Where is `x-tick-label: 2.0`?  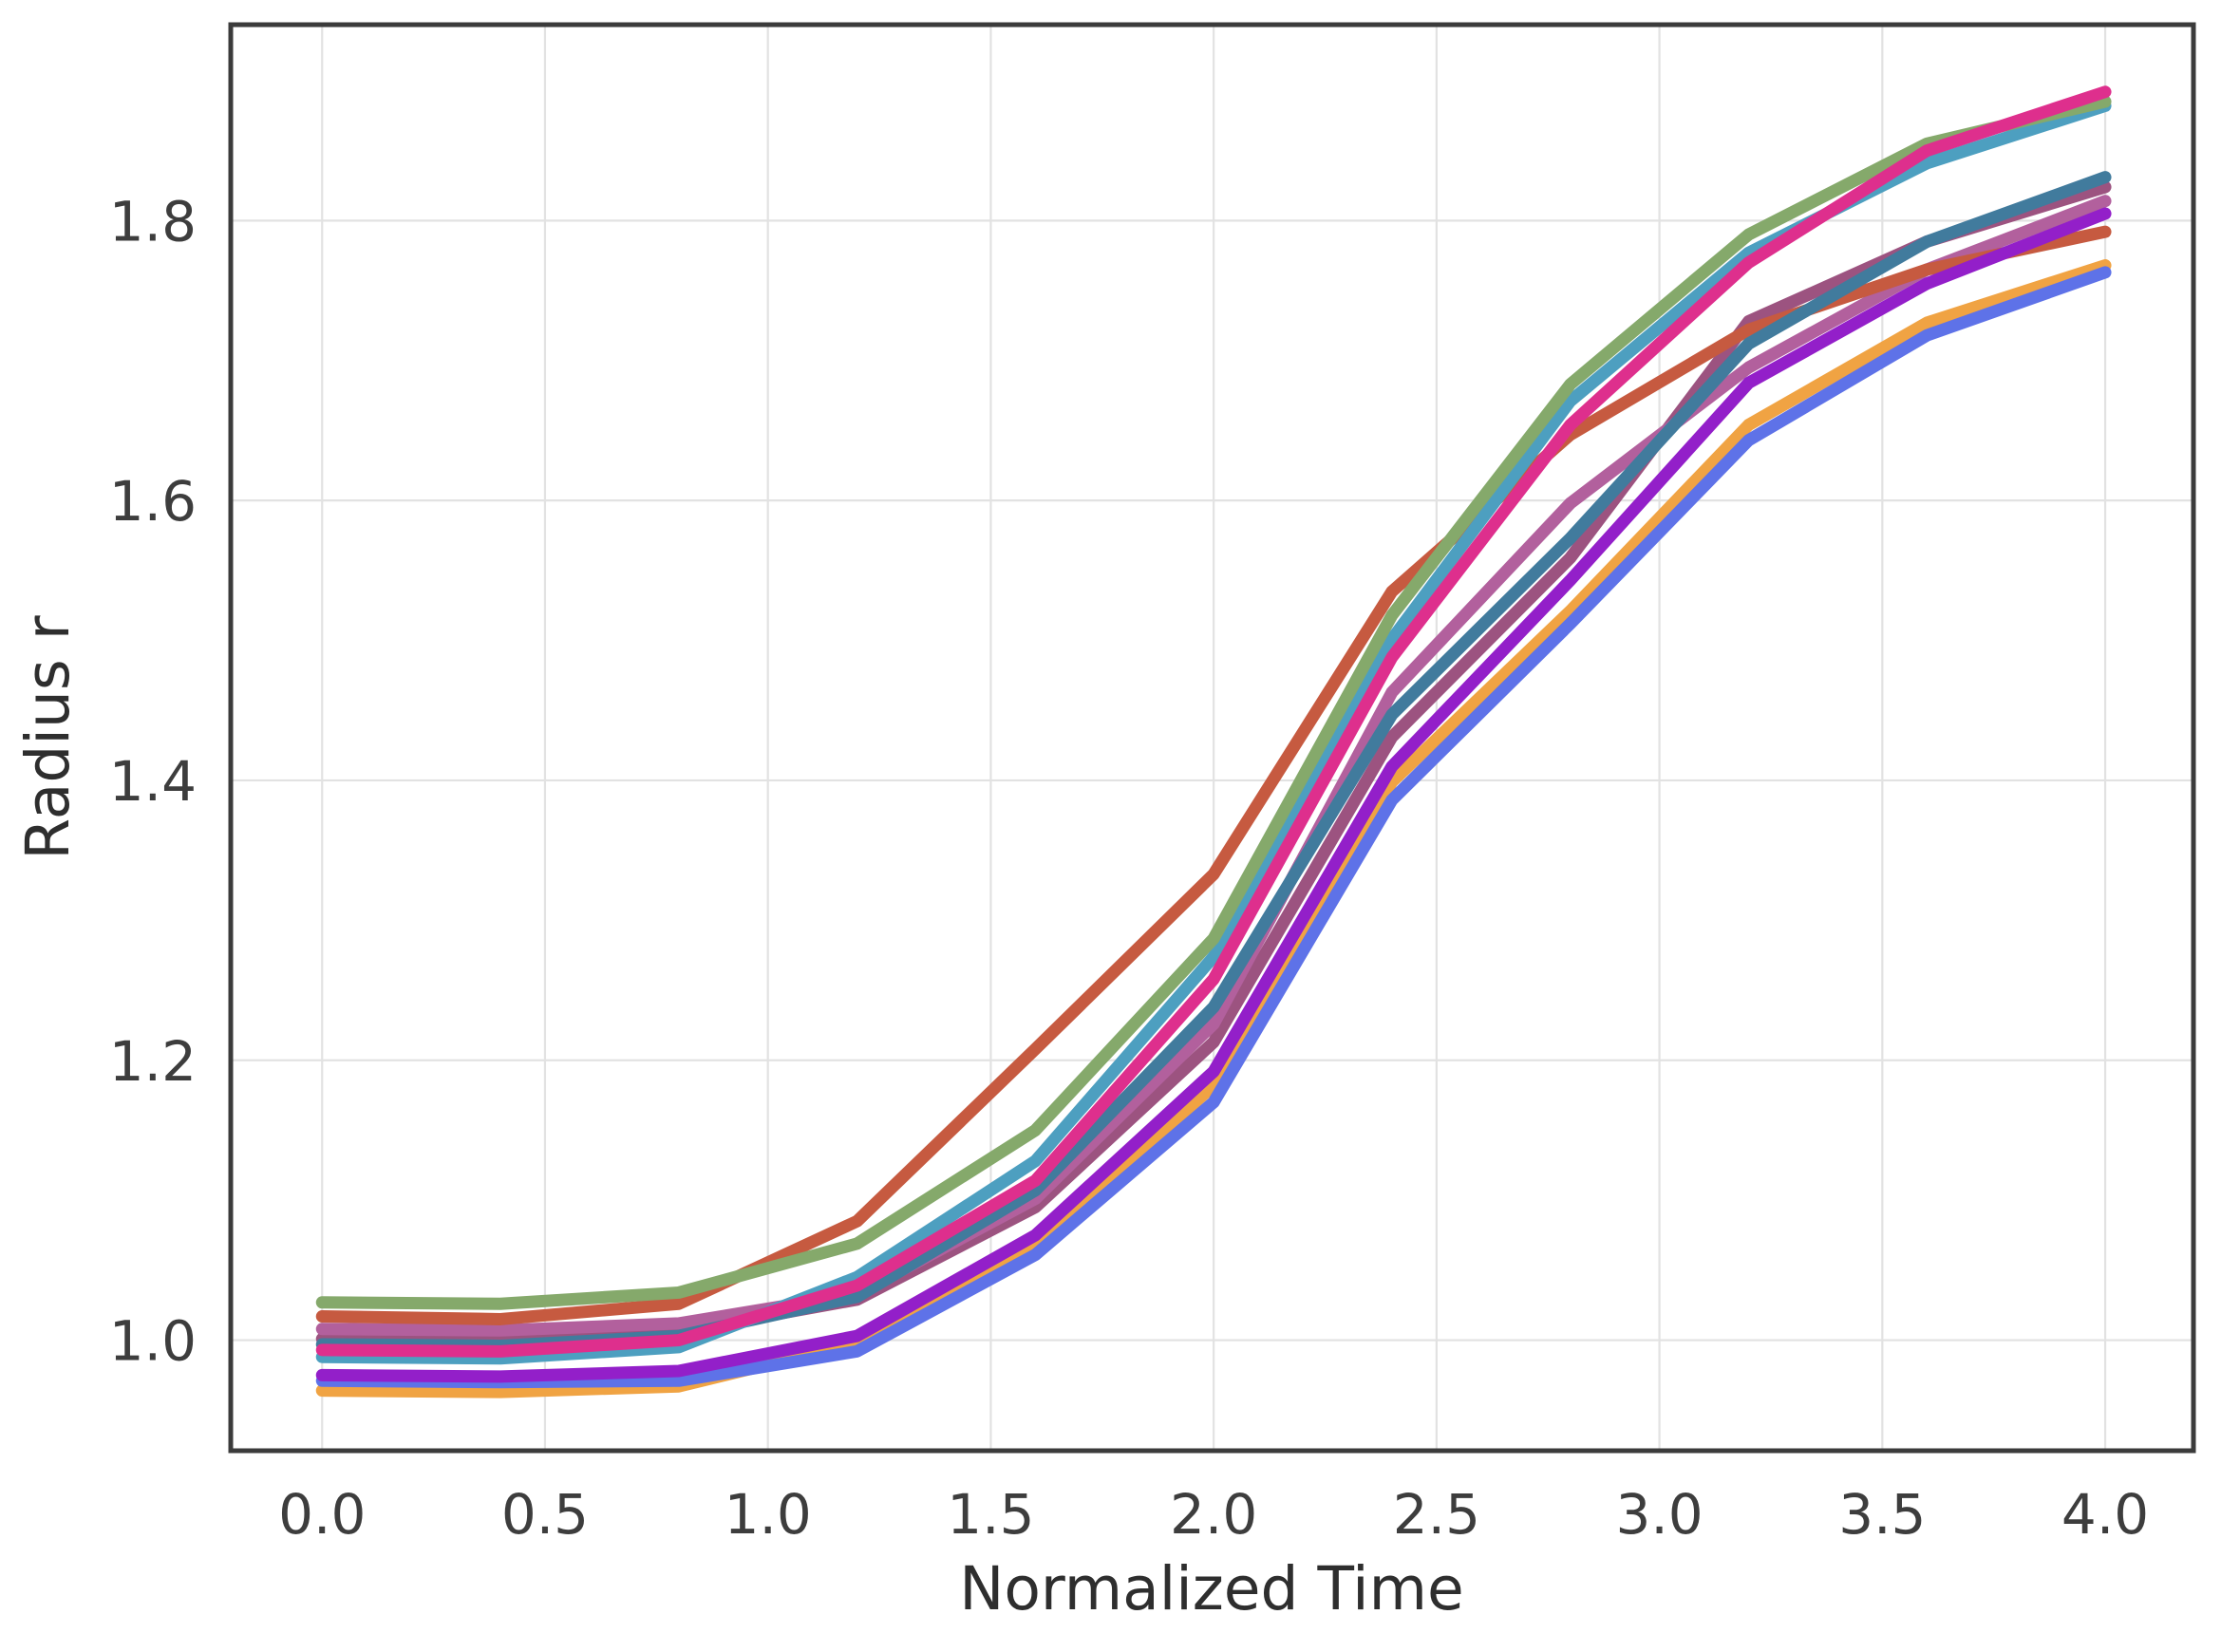 x-tick-label: 2.0 is located at coordinates (1214, 1514).